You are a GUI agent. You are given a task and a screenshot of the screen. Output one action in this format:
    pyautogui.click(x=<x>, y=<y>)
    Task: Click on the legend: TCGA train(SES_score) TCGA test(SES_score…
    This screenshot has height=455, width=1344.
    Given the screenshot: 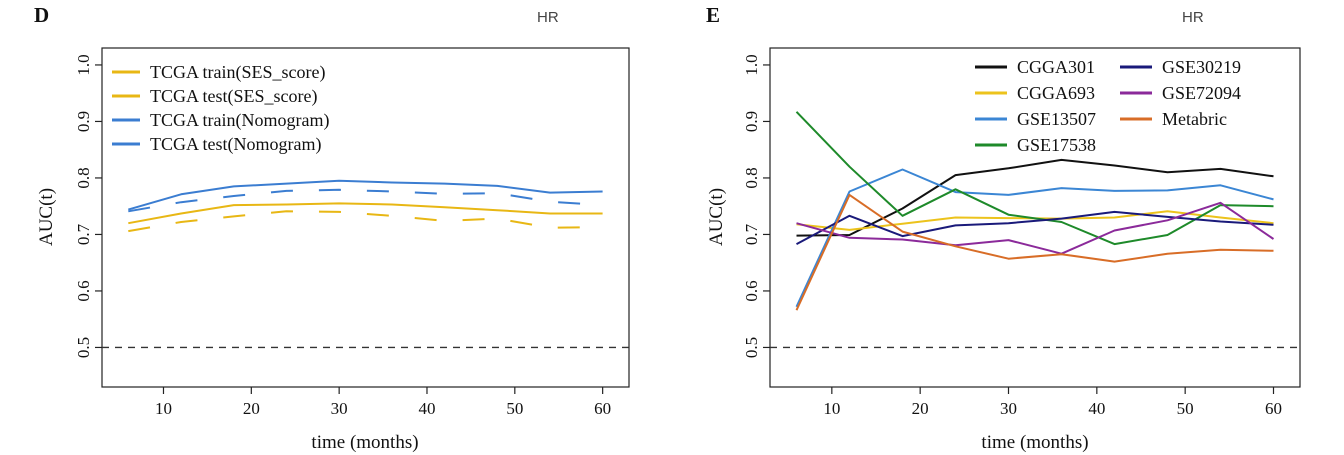 What is the action you would take?
    pyautogui.click(x=220, y=108)
    